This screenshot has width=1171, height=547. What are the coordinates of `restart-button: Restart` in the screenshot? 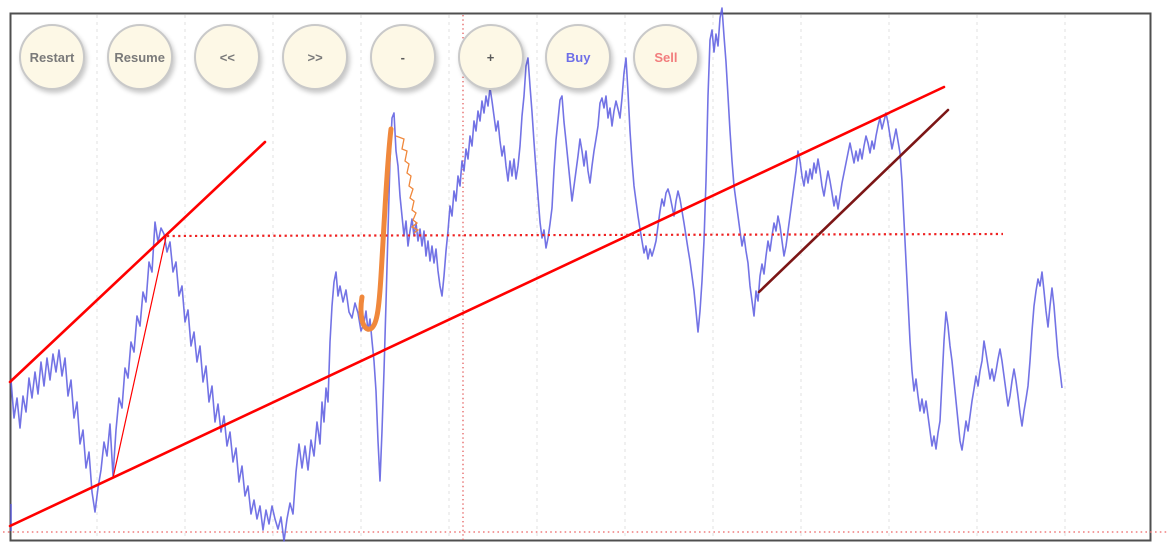 It's located at (52, 57).